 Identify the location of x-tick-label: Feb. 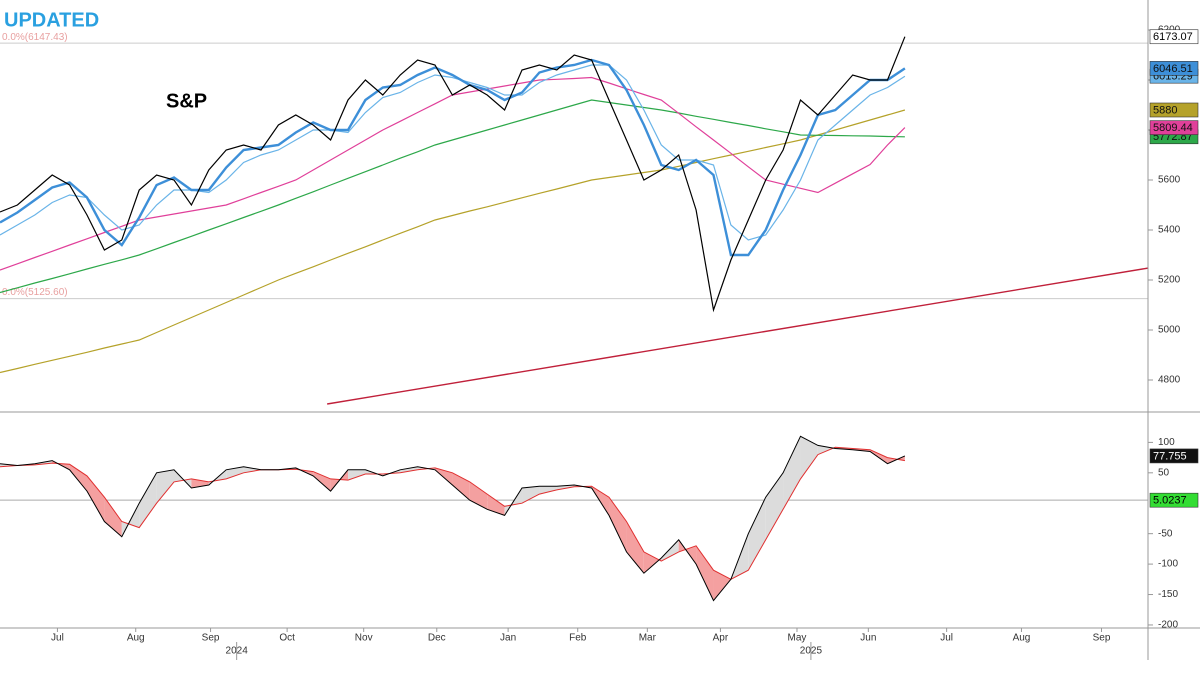
(578, 638).